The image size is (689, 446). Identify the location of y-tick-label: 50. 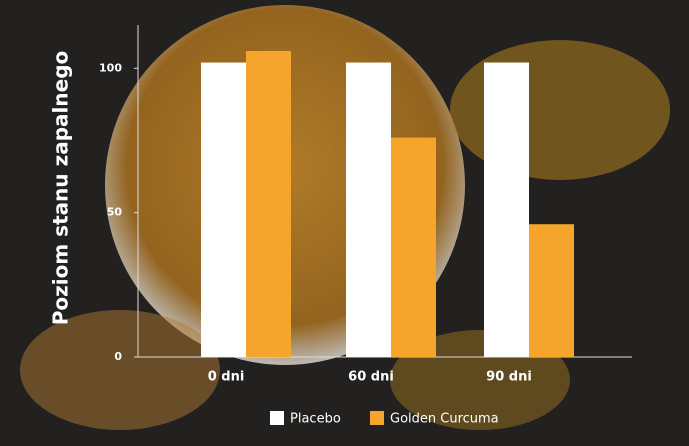
(115, 212).